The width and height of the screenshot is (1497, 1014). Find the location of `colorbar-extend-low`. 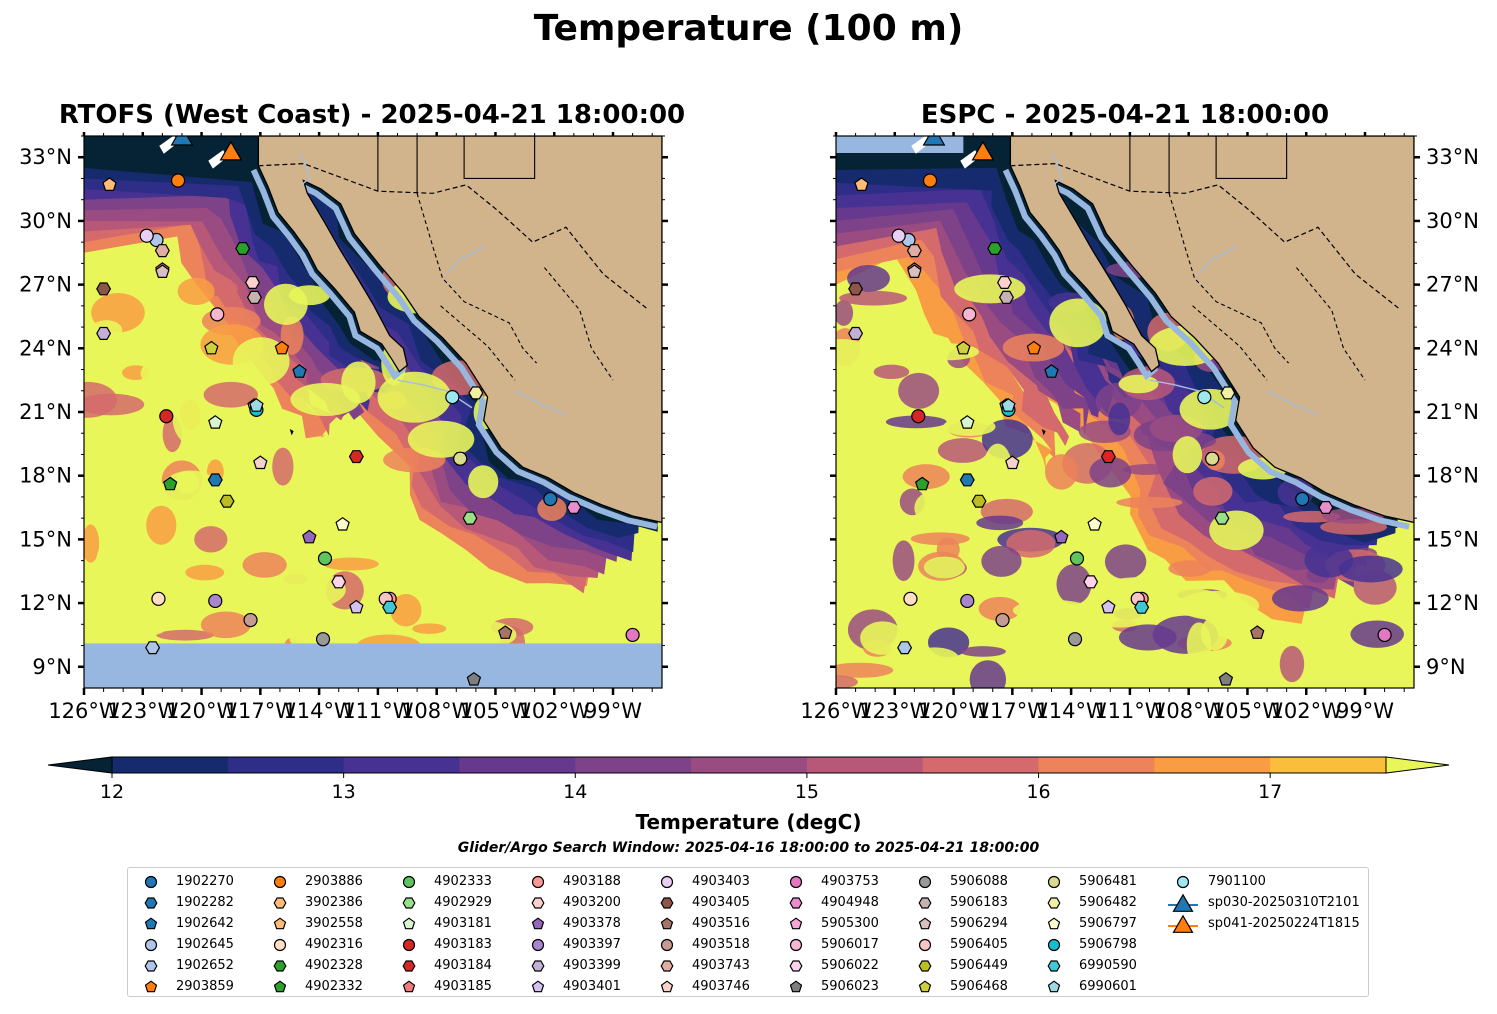

colorbar-extend-low is located at coordinates (80, 765).